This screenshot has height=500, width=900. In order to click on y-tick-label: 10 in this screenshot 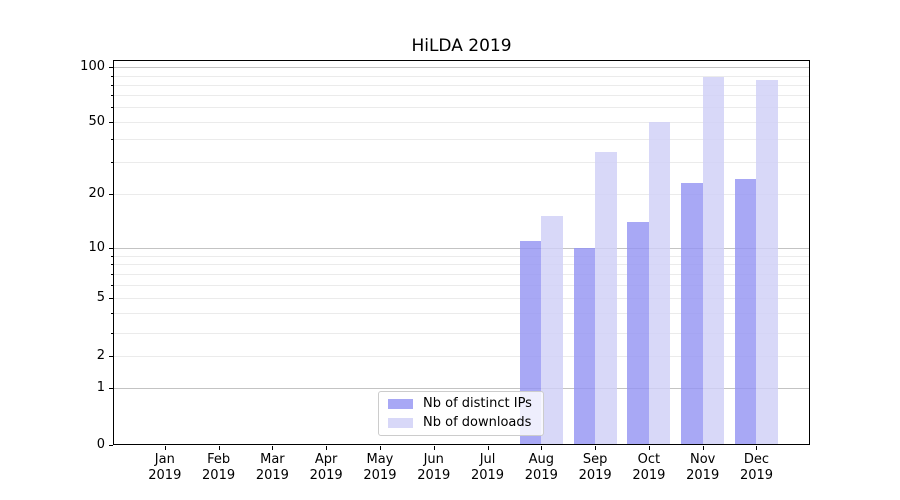, I will do `click(96, 247)`.